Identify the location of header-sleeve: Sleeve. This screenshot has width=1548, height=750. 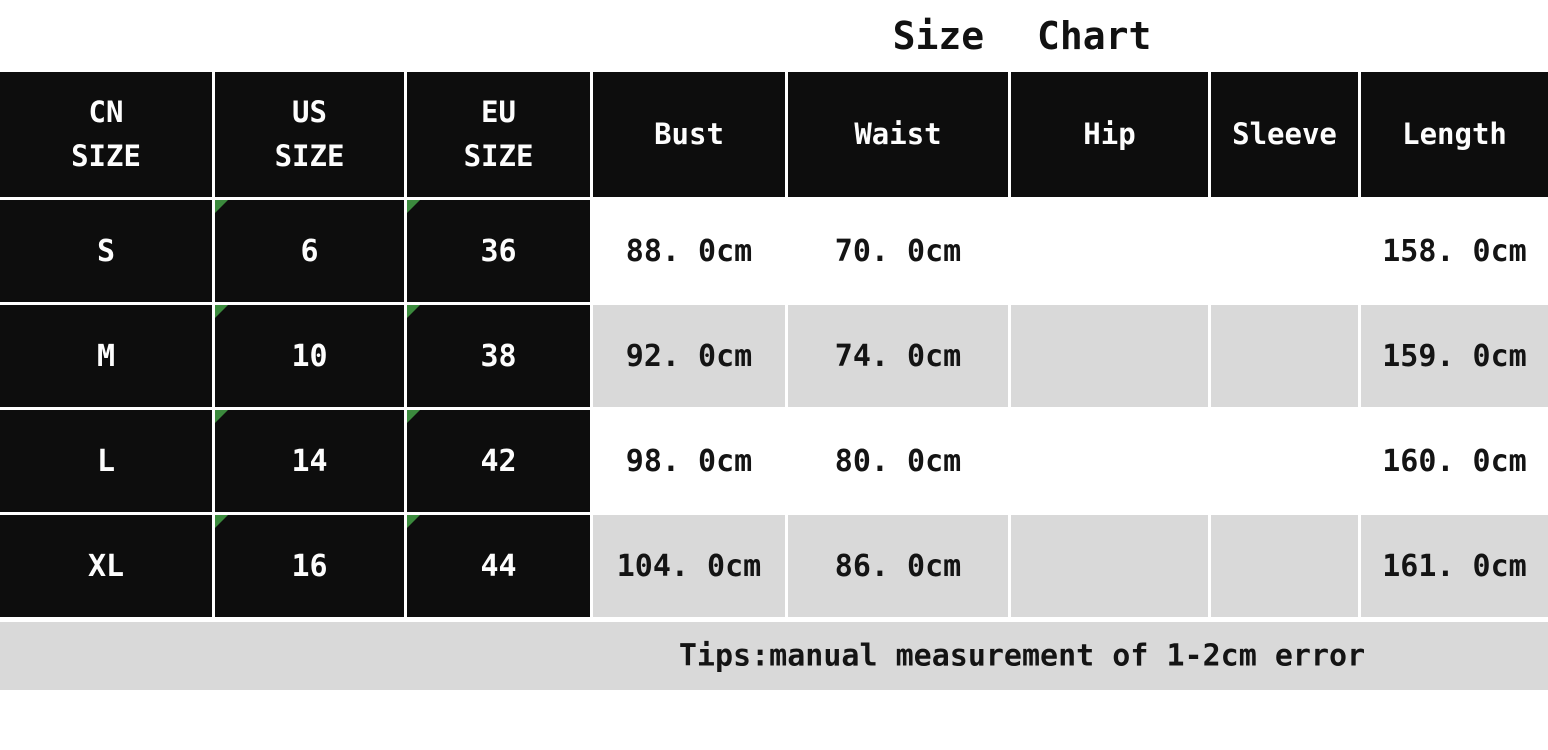
(1284, 134).